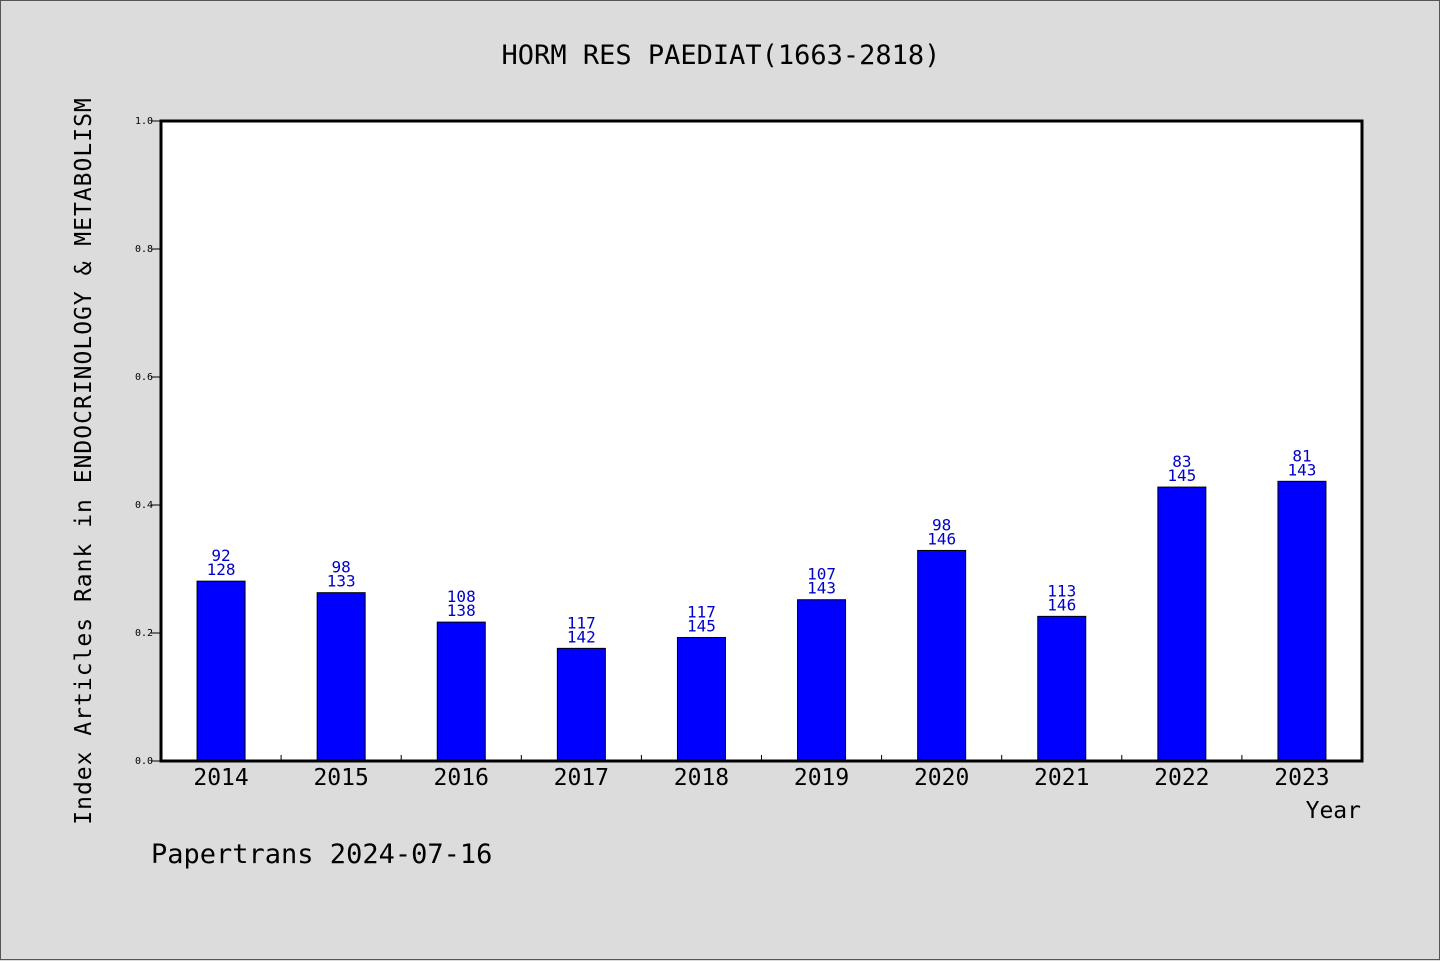 This screenshot has height=961, width=1440. Describe the element at coordinates (144, 505) in the screenshot. I see `y-tick-label: 0.4` at that location.